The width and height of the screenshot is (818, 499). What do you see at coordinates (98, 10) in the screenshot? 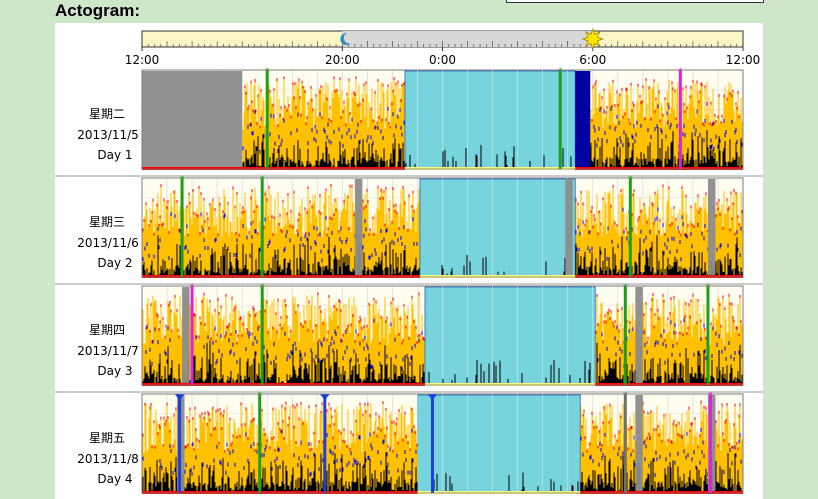
I see `page-title: Actogram:` at bounding box center [98, 10].